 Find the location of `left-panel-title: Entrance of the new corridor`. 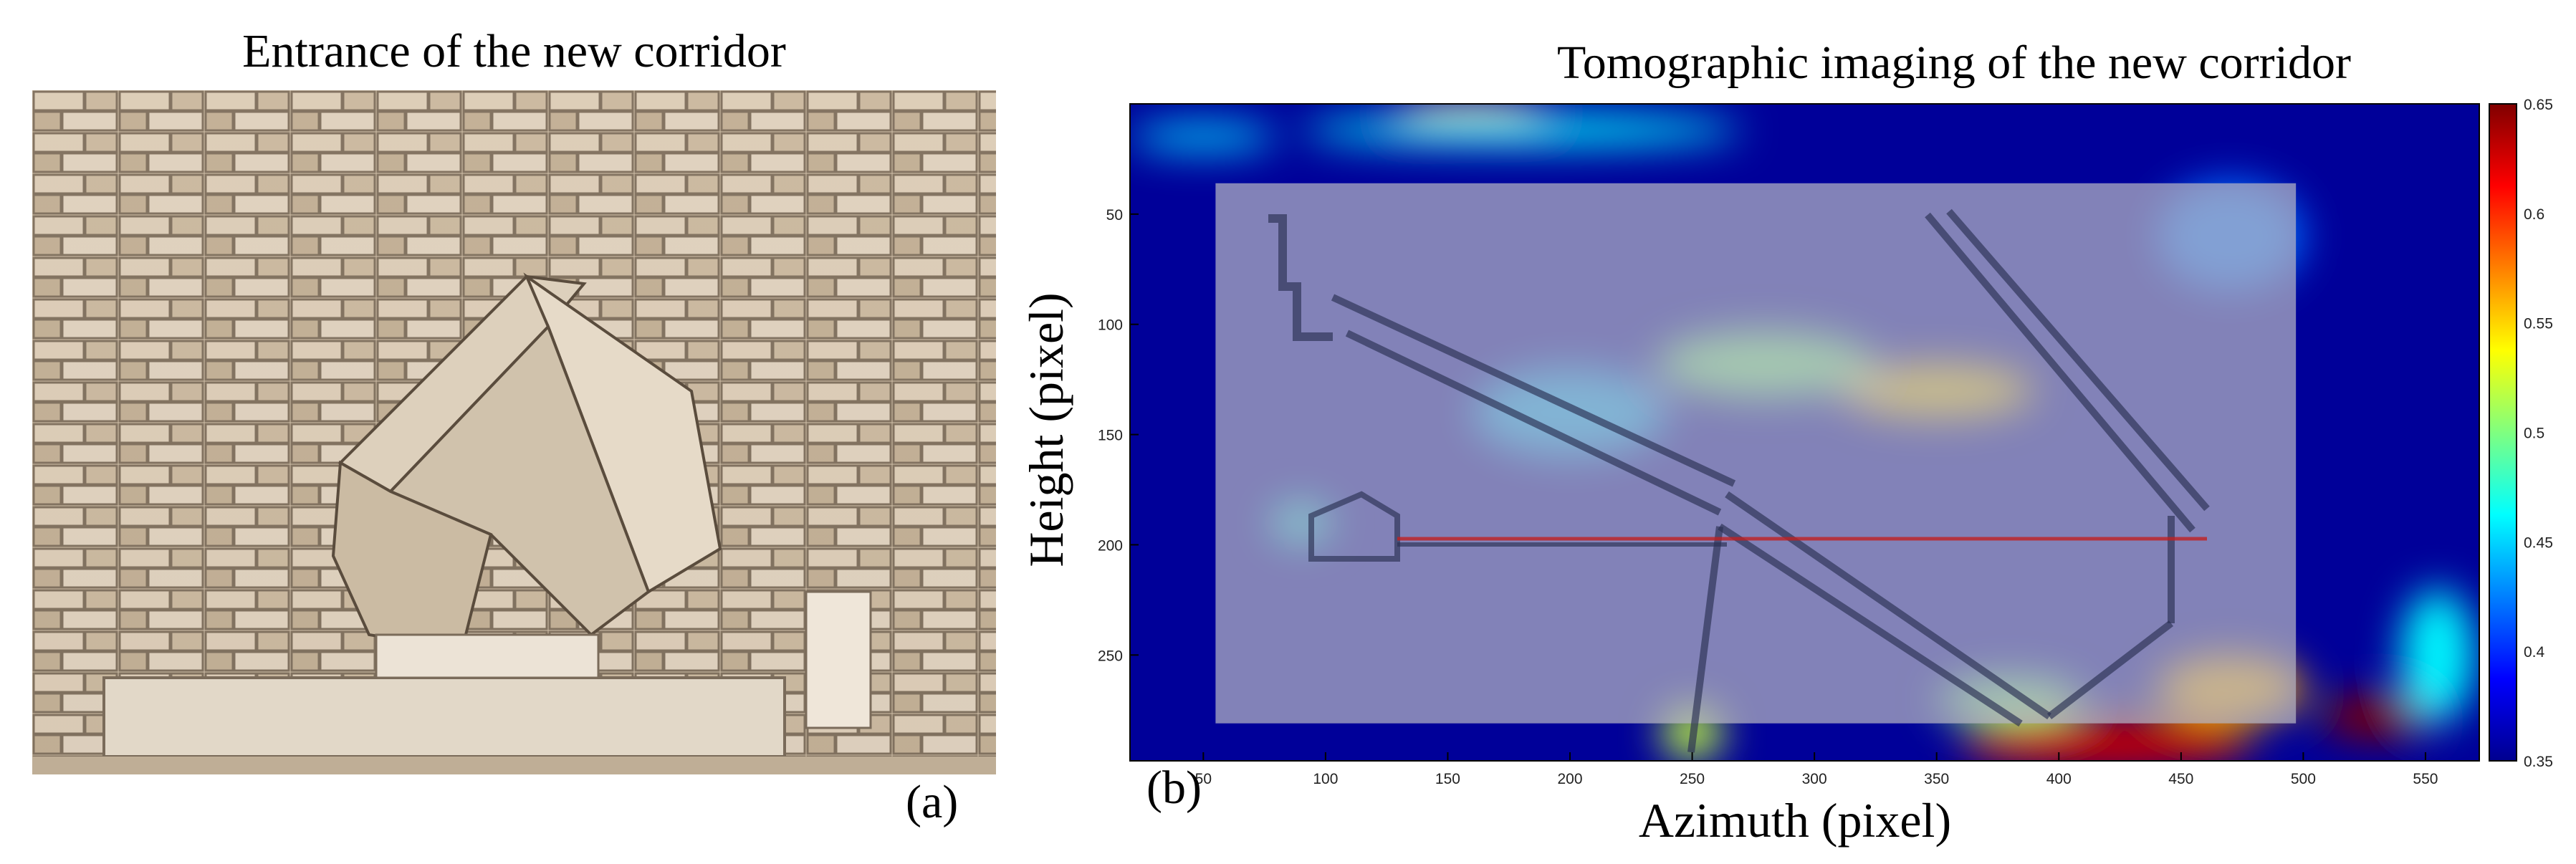

left-panel-title: Entrance of the new corridor is located at coordinates (514, 51).